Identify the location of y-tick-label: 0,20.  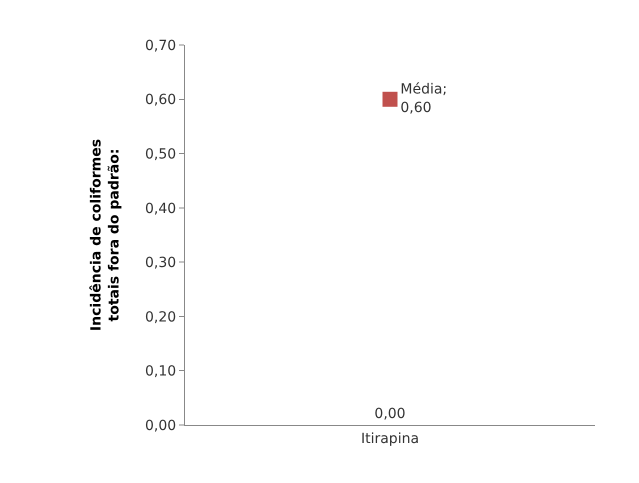
(160, 317).